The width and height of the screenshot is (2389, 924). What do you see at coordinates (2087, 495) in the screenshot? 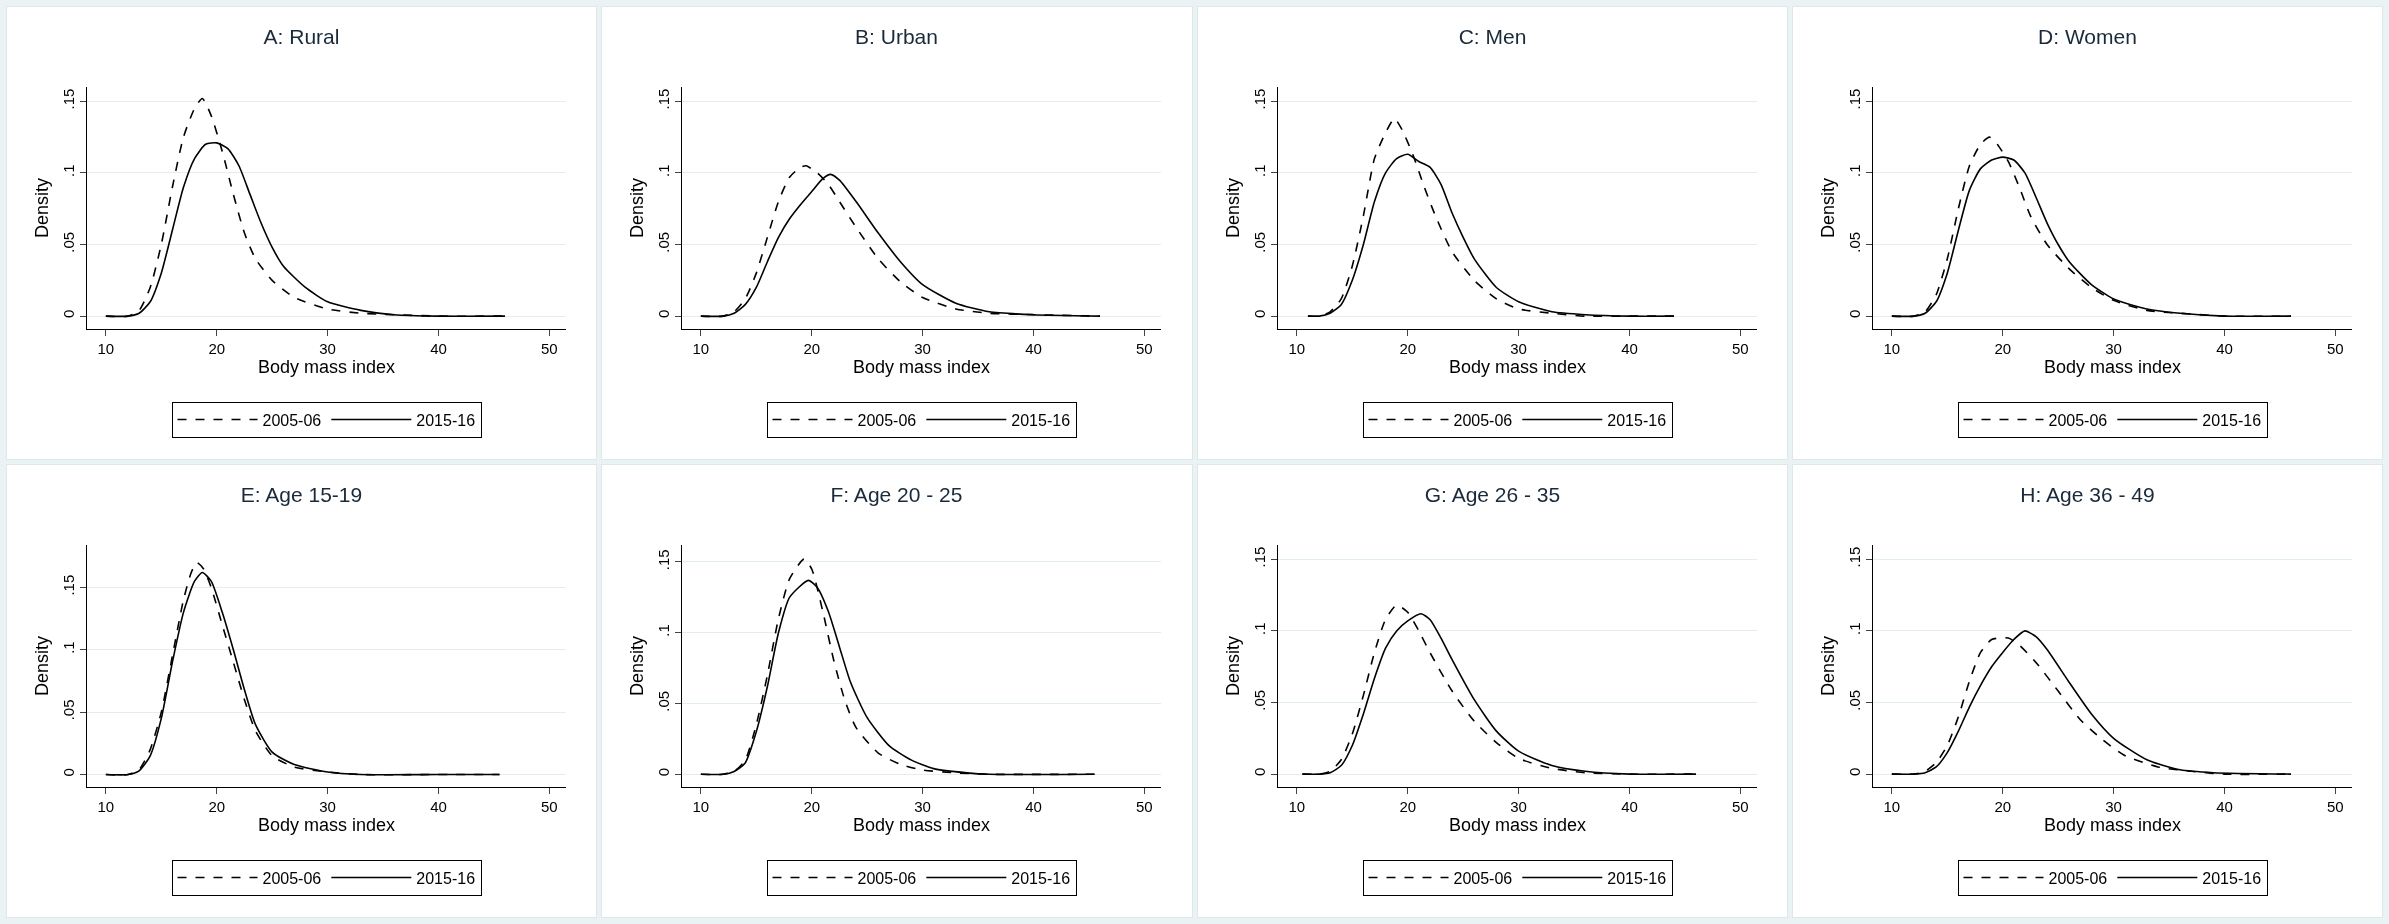
I see `chart-title: H: Age 36 - 49` at bounding box center [2087, 495].